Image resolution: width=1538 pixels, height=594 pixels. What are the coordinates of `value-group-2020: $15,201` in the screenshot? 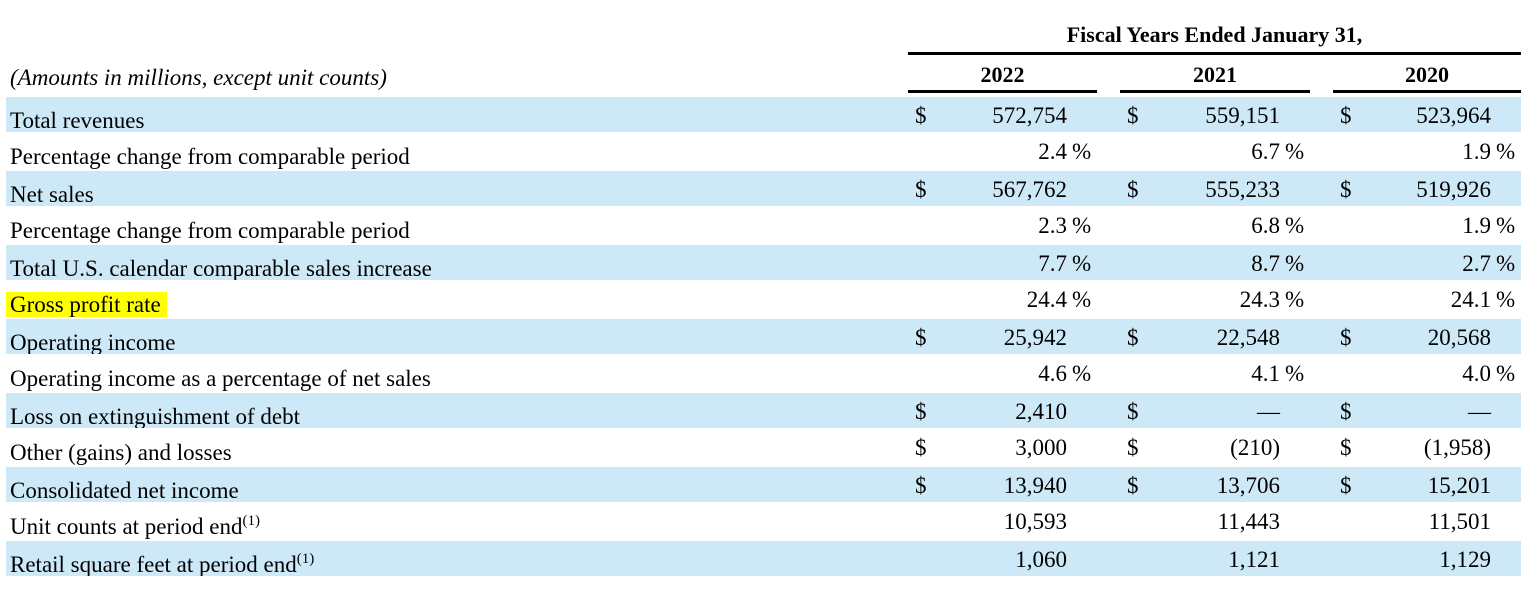 It's located at (1427, 484).